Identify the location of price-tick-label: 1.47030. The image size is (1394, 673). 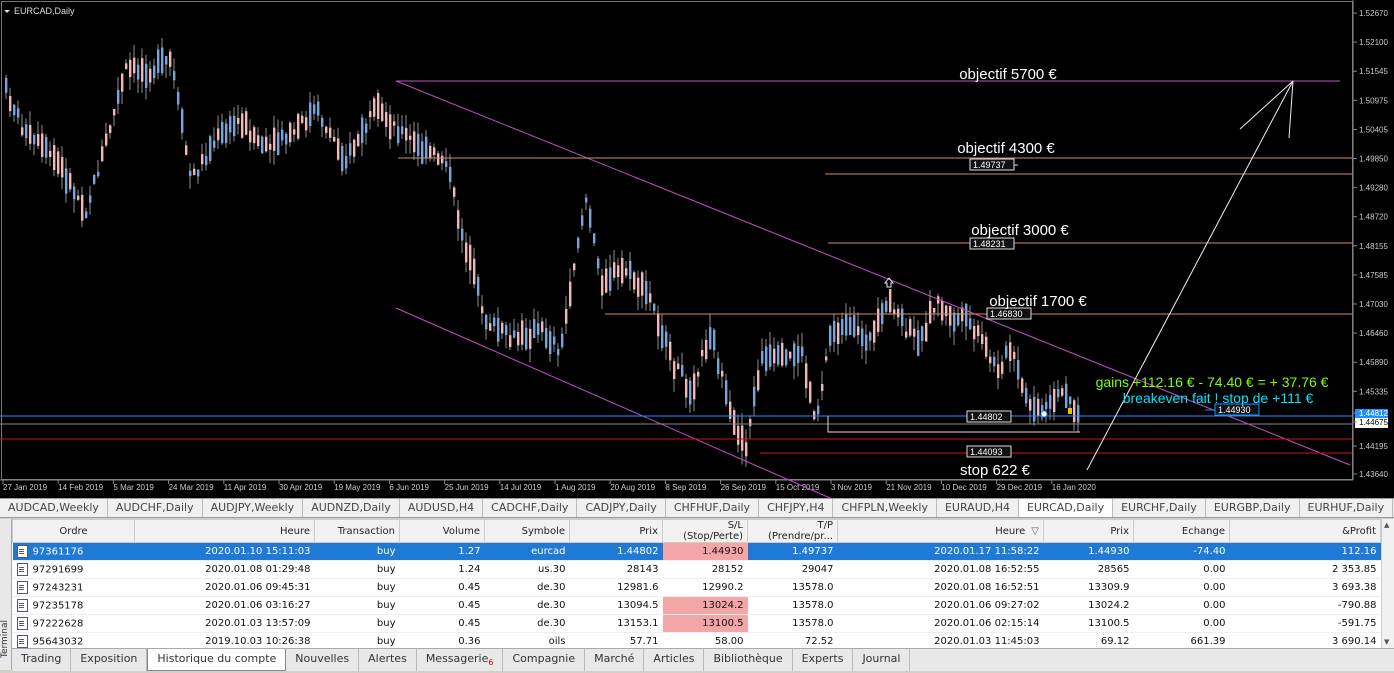
(1373, 304).